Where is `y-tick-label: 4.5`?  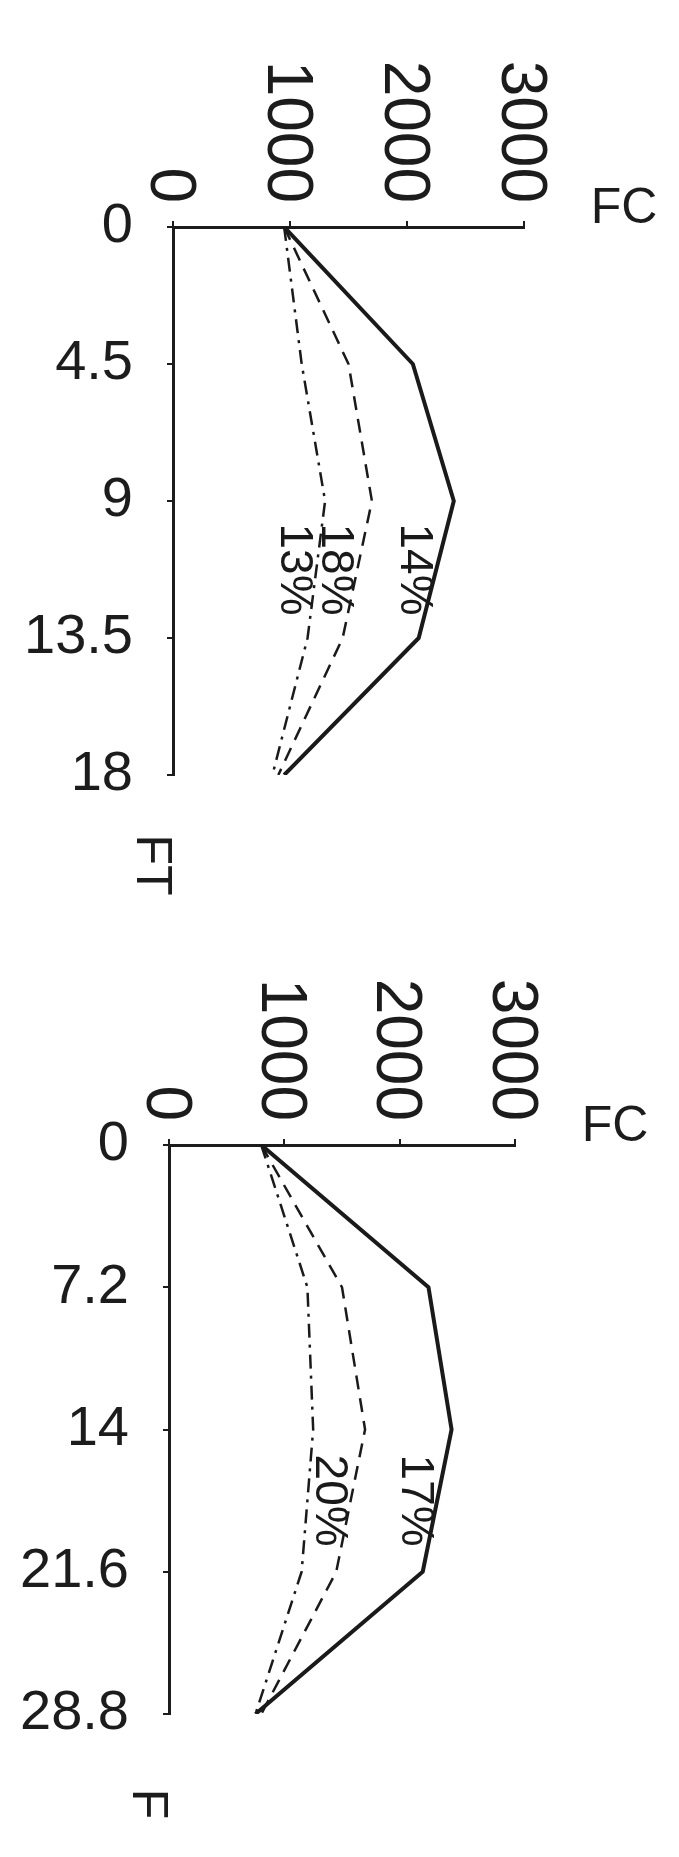
y-tick-label: 4.5 is located at coordinates (94, 360).